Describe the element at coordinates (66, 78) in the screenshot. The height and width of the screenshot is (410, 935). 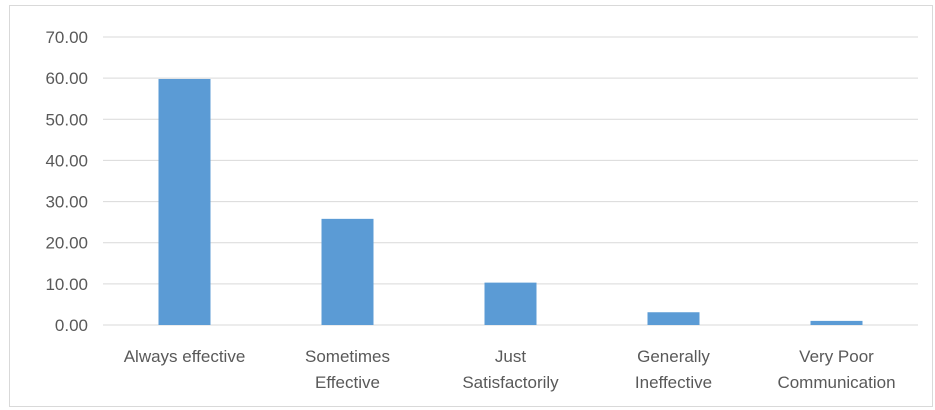
I see `y-tick-label: 60.00` at that location.